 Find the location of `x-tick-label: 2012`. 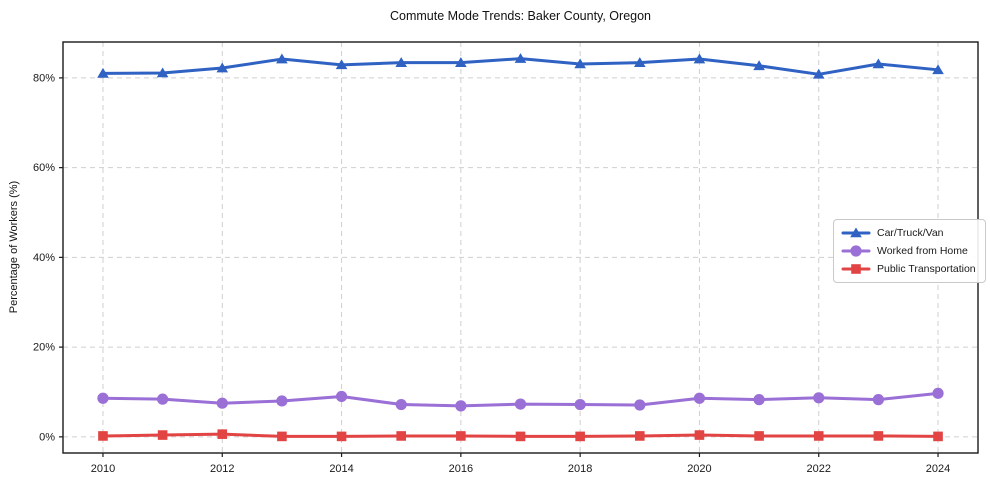

x-tick-label: 2012 is located at coordinates (222, 469).